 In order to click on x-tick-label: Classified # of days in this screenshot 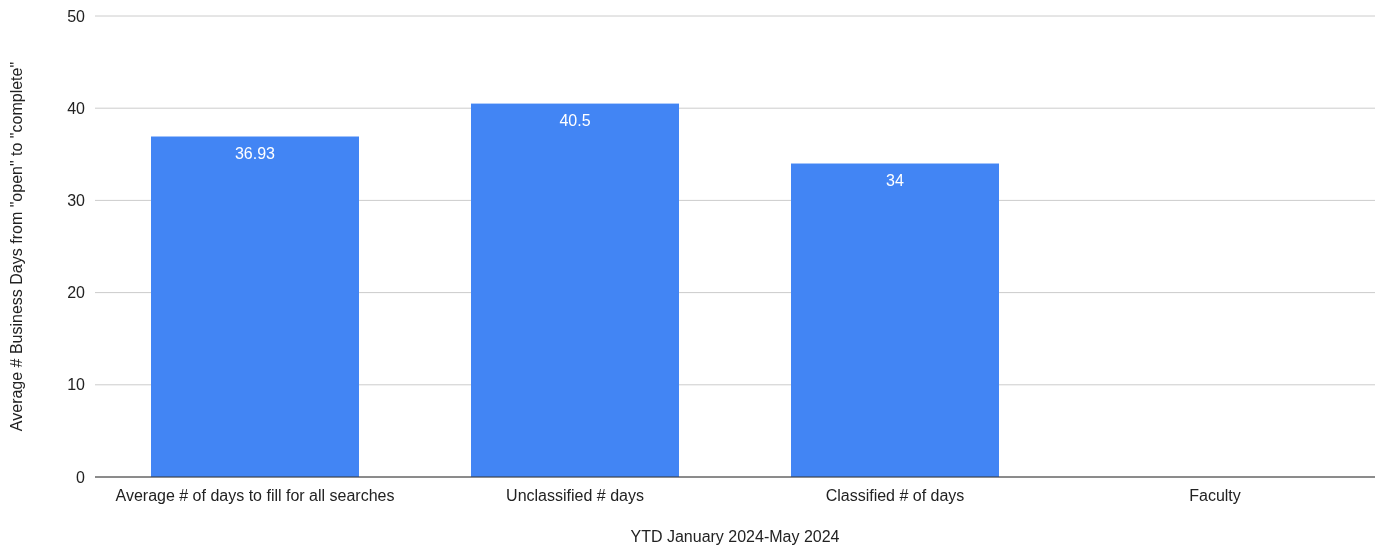, I will do `click(895, 495)`.